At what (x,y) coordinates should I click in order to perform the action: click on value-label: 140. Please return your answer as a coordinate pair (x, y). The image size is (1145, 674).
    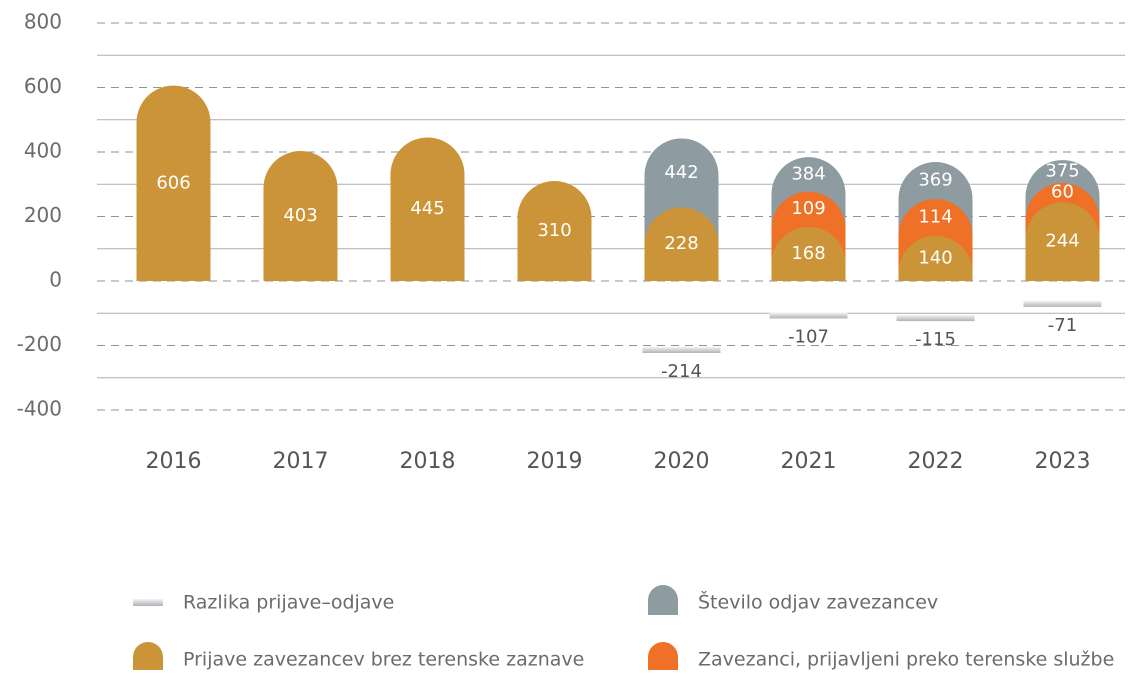
    Looking at the image, I should click on (935, 257).